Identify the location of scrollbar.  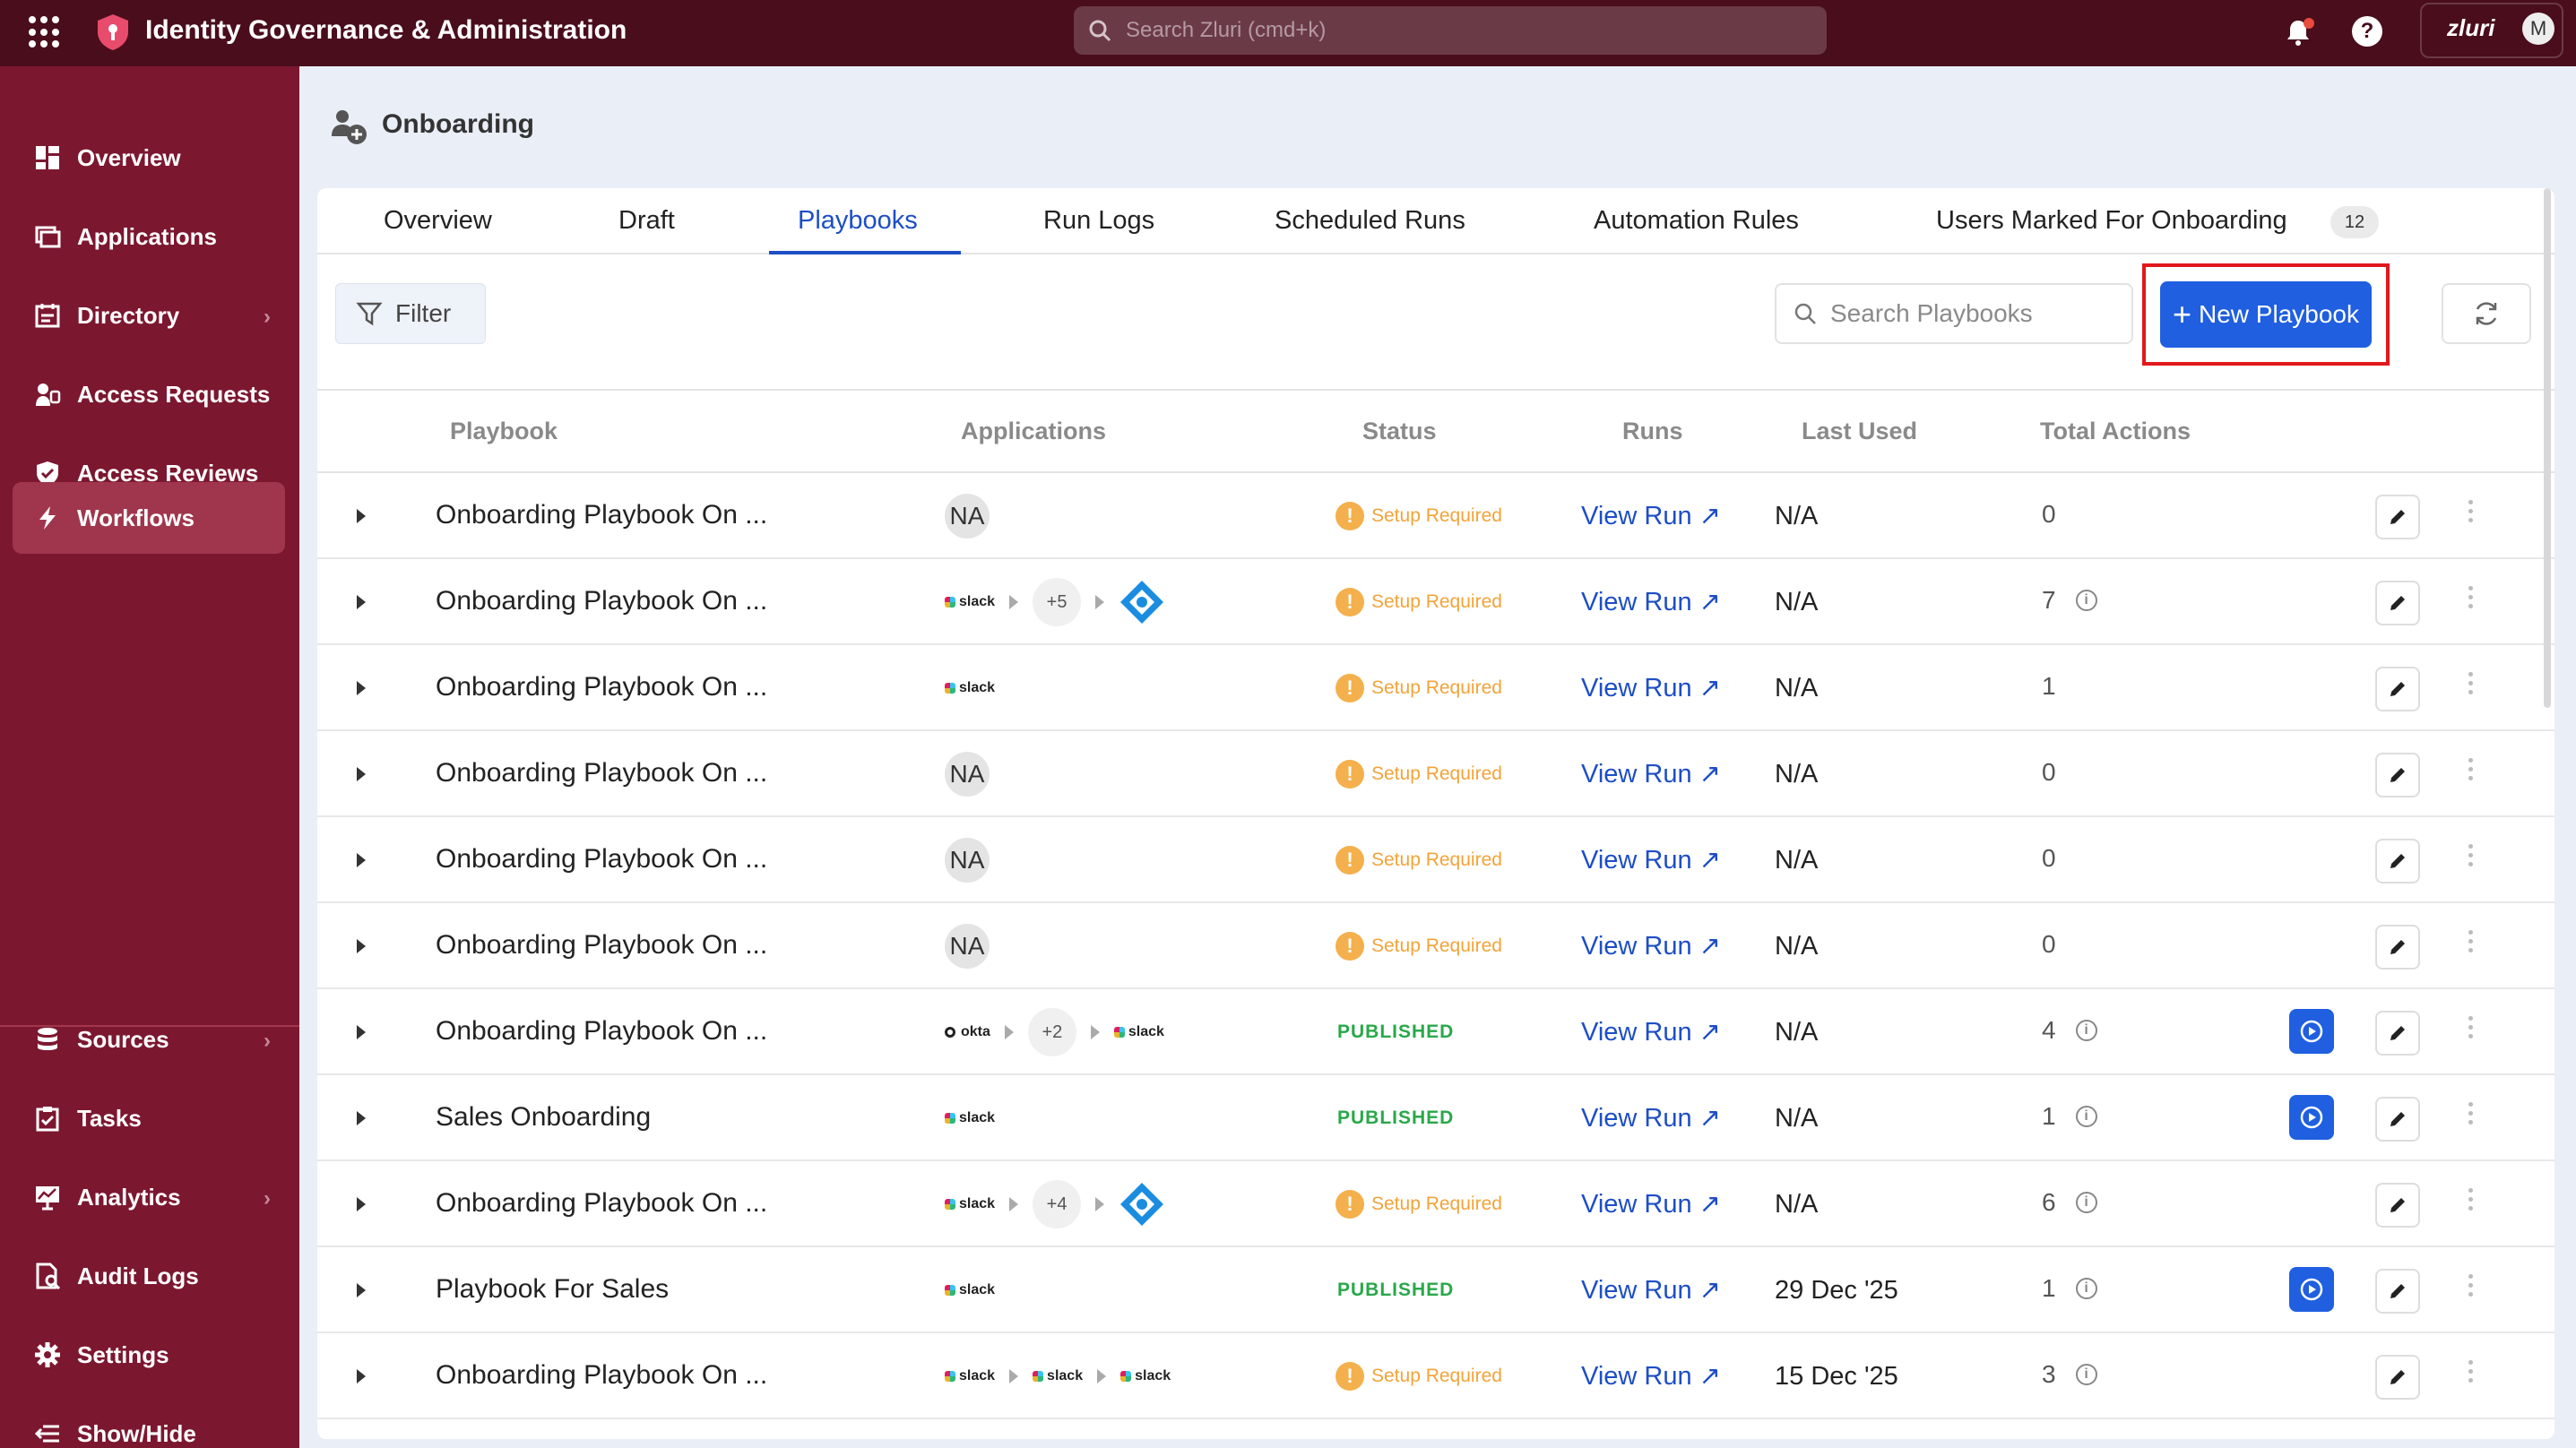
(2547, 448).